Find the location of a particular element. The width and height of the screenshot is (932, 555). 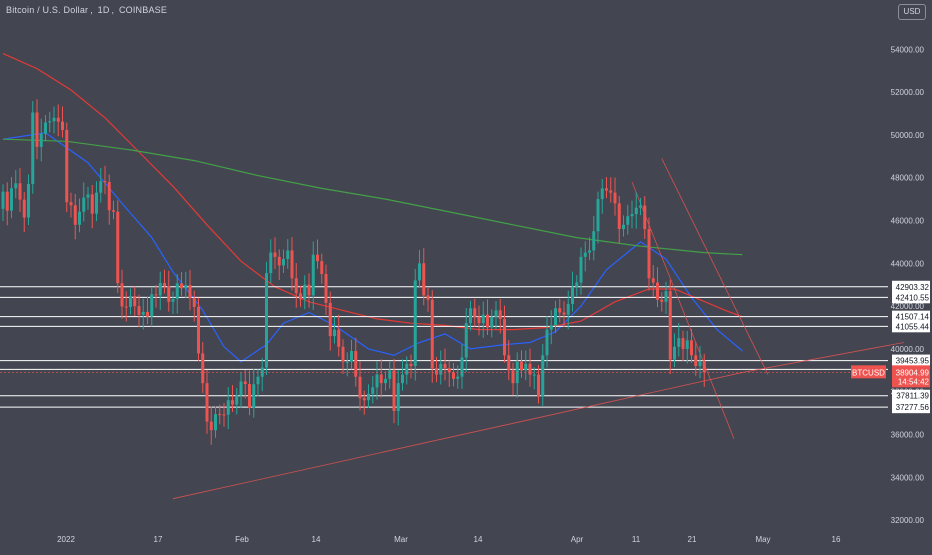

y-axis-tick-label: 42000.00 is located at coordinates (908, 306).